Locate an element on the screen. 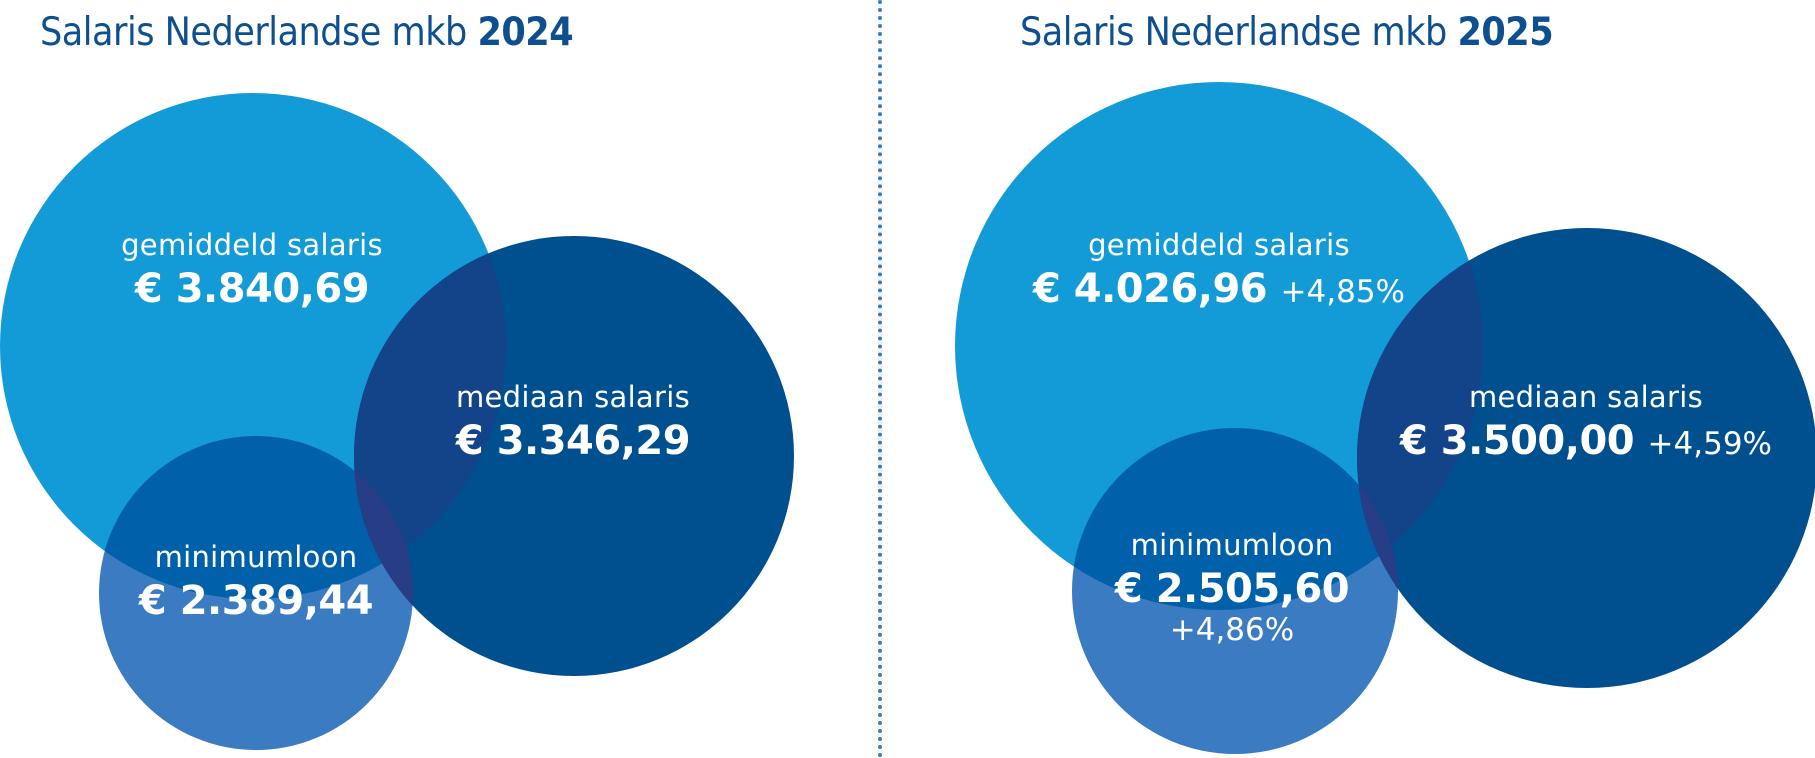 The height and width of the screenshot is (758, 1815). label-median-2025: mediaan salaris € 3.500,00 +4,59% is located at coordinates (1586, 422).